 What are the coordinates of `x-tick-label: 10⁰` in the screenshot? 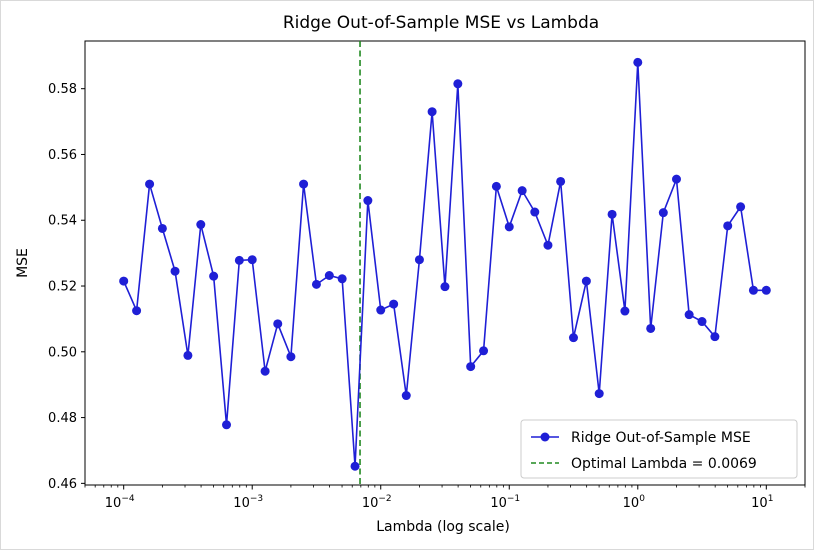 It's located at (634, 502).